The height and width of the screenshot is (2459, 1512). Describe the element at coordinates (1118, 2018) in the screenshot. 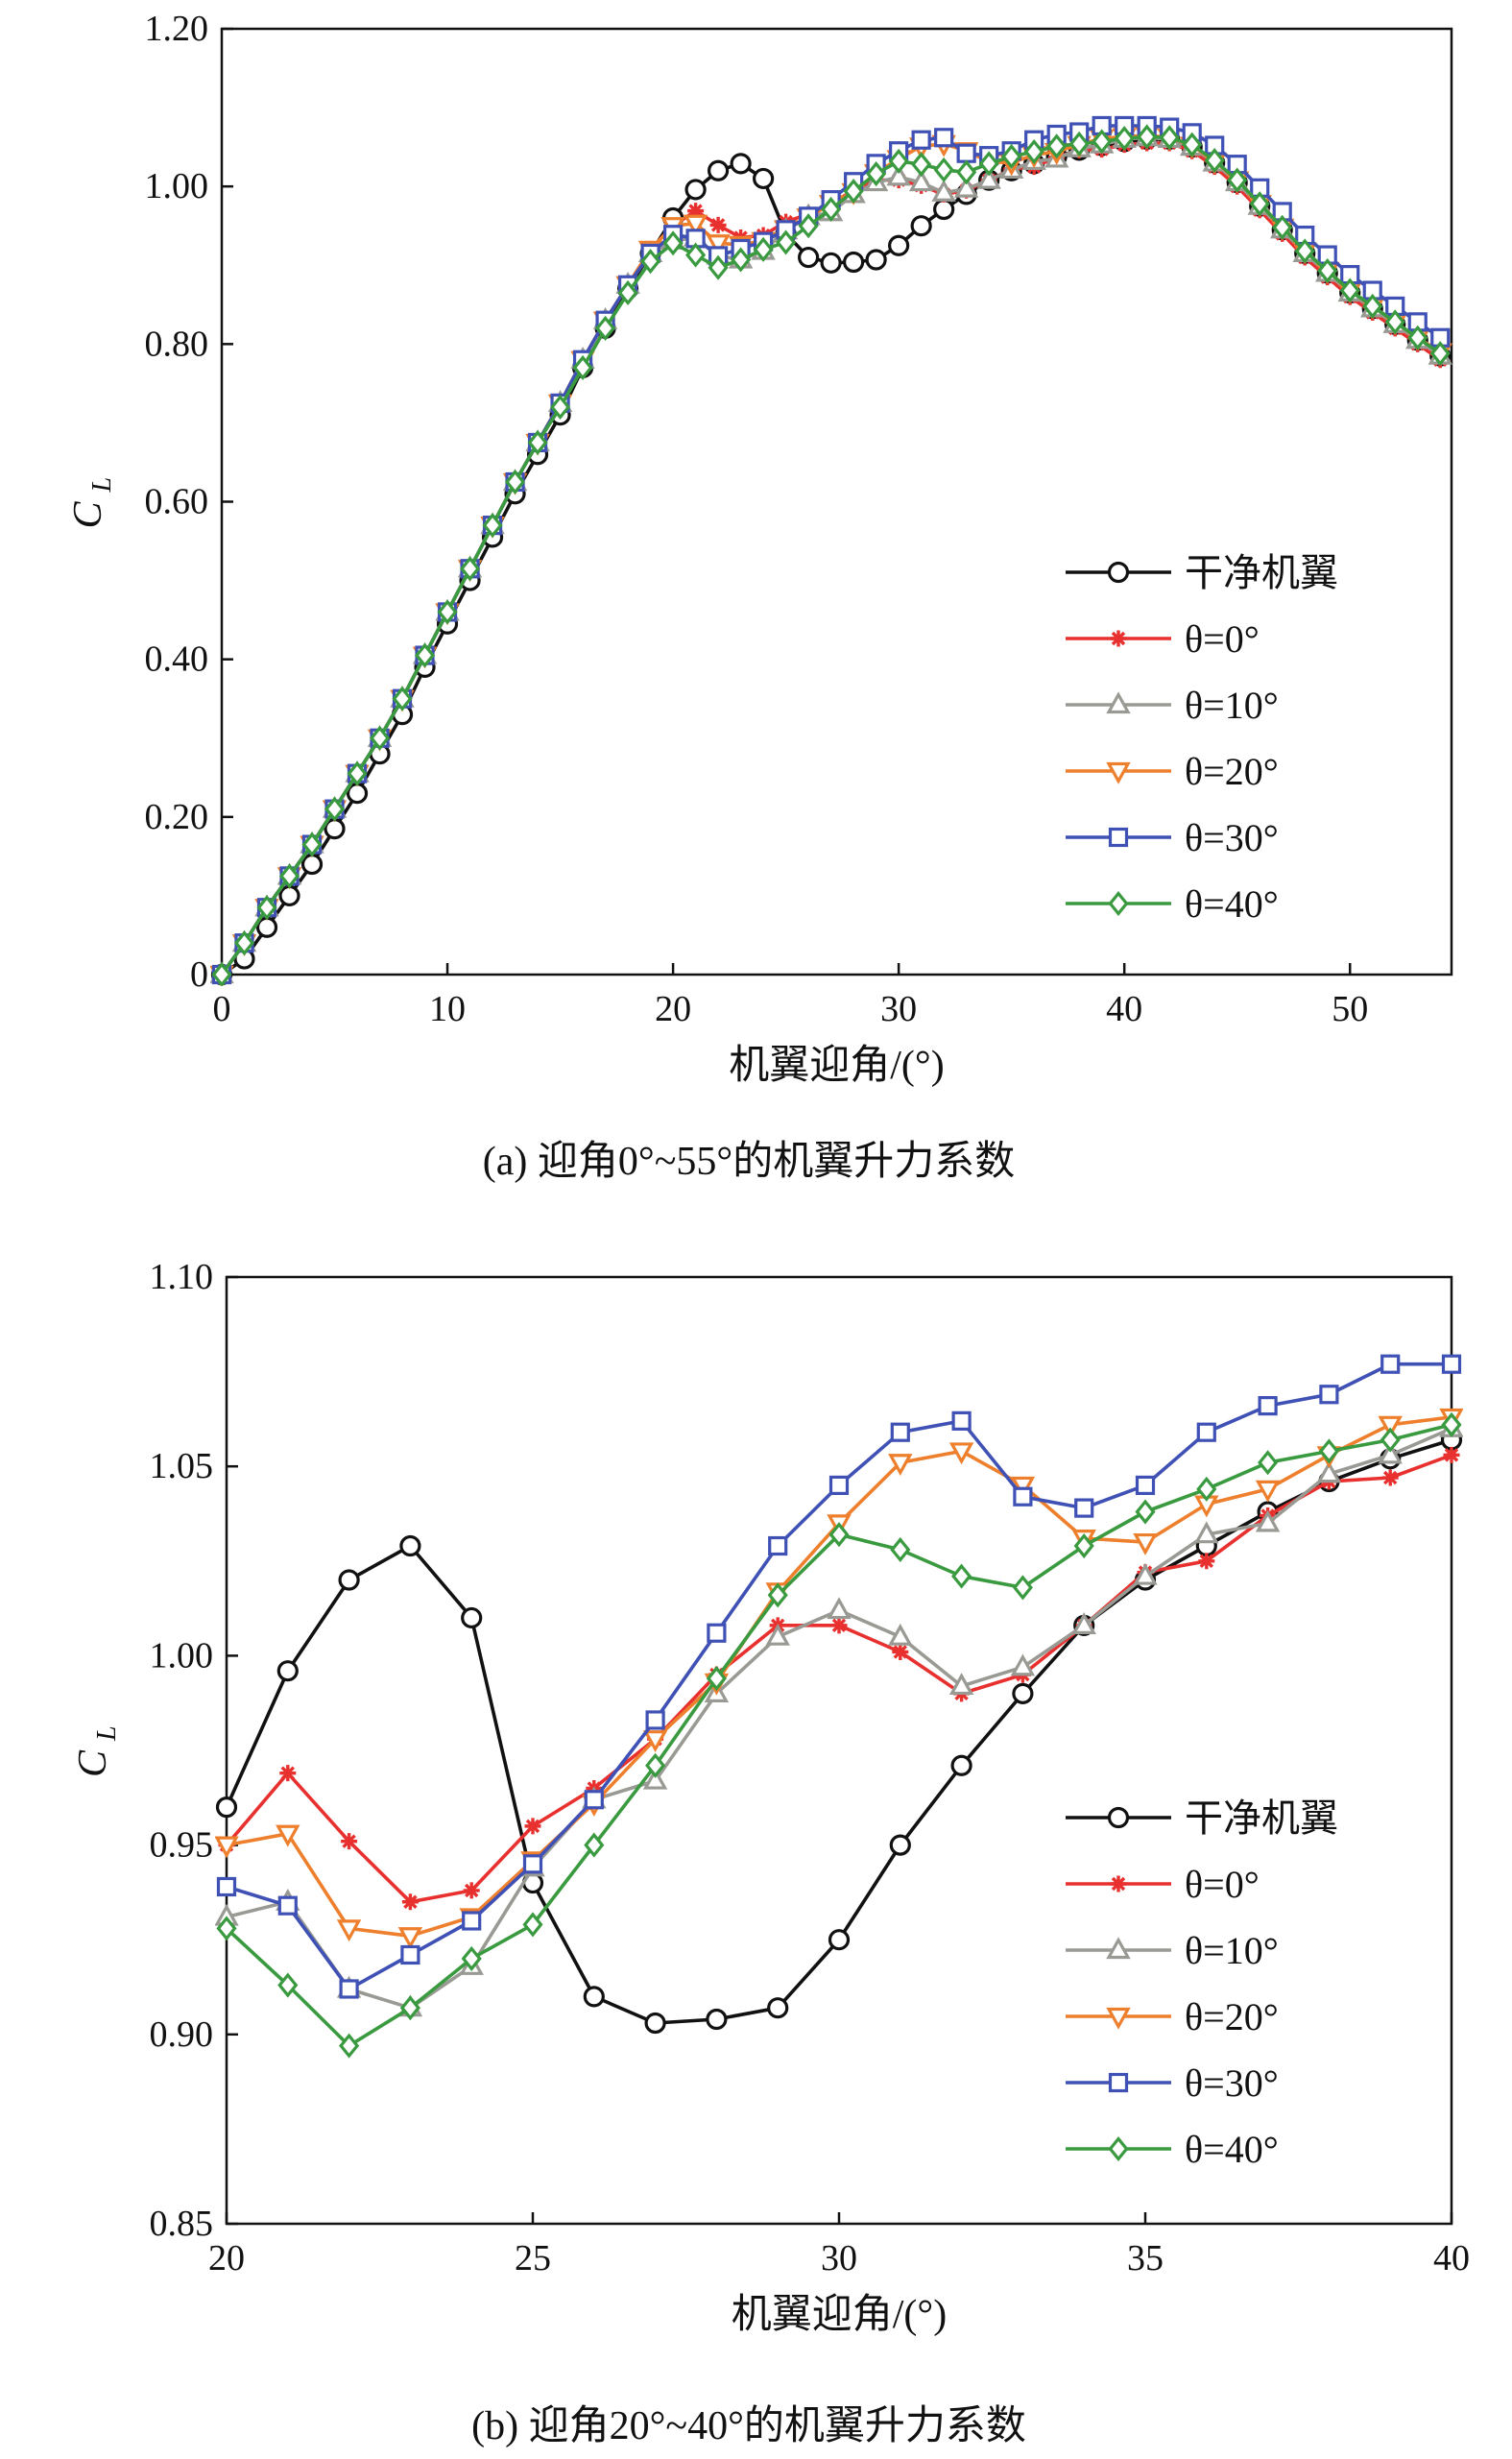

I see `legend-marker-t20` at that location.